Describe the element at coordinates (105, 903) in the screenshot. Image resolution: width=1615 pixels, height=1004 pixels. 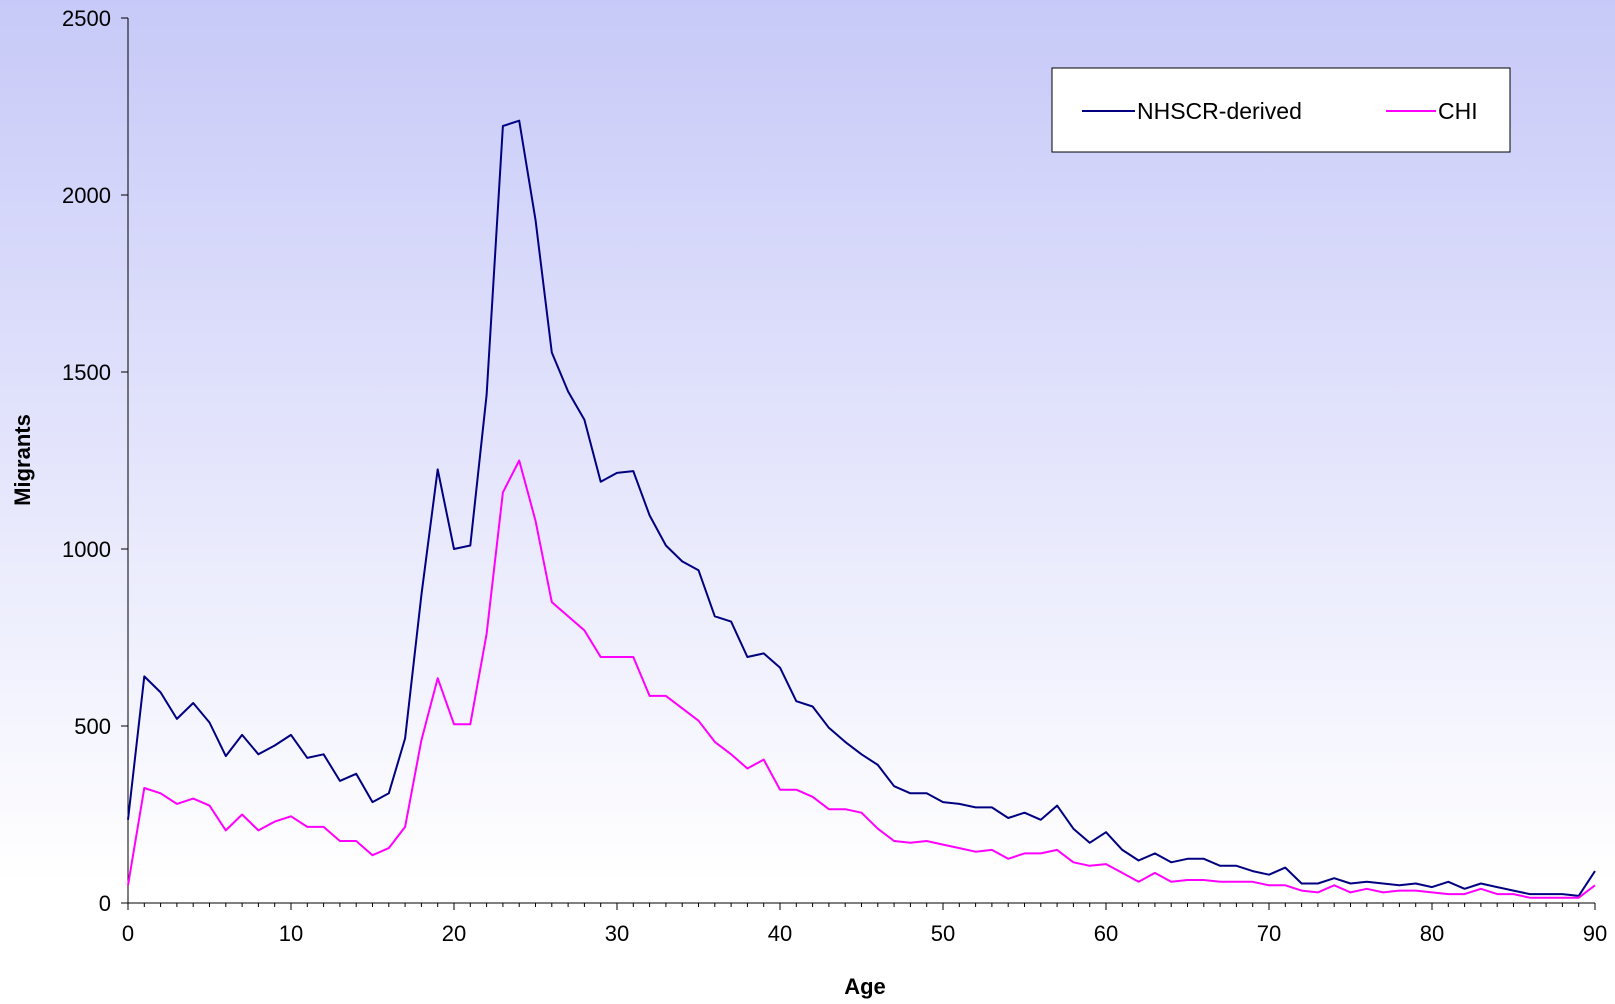
I see `y-tick-label: 0` at that location.